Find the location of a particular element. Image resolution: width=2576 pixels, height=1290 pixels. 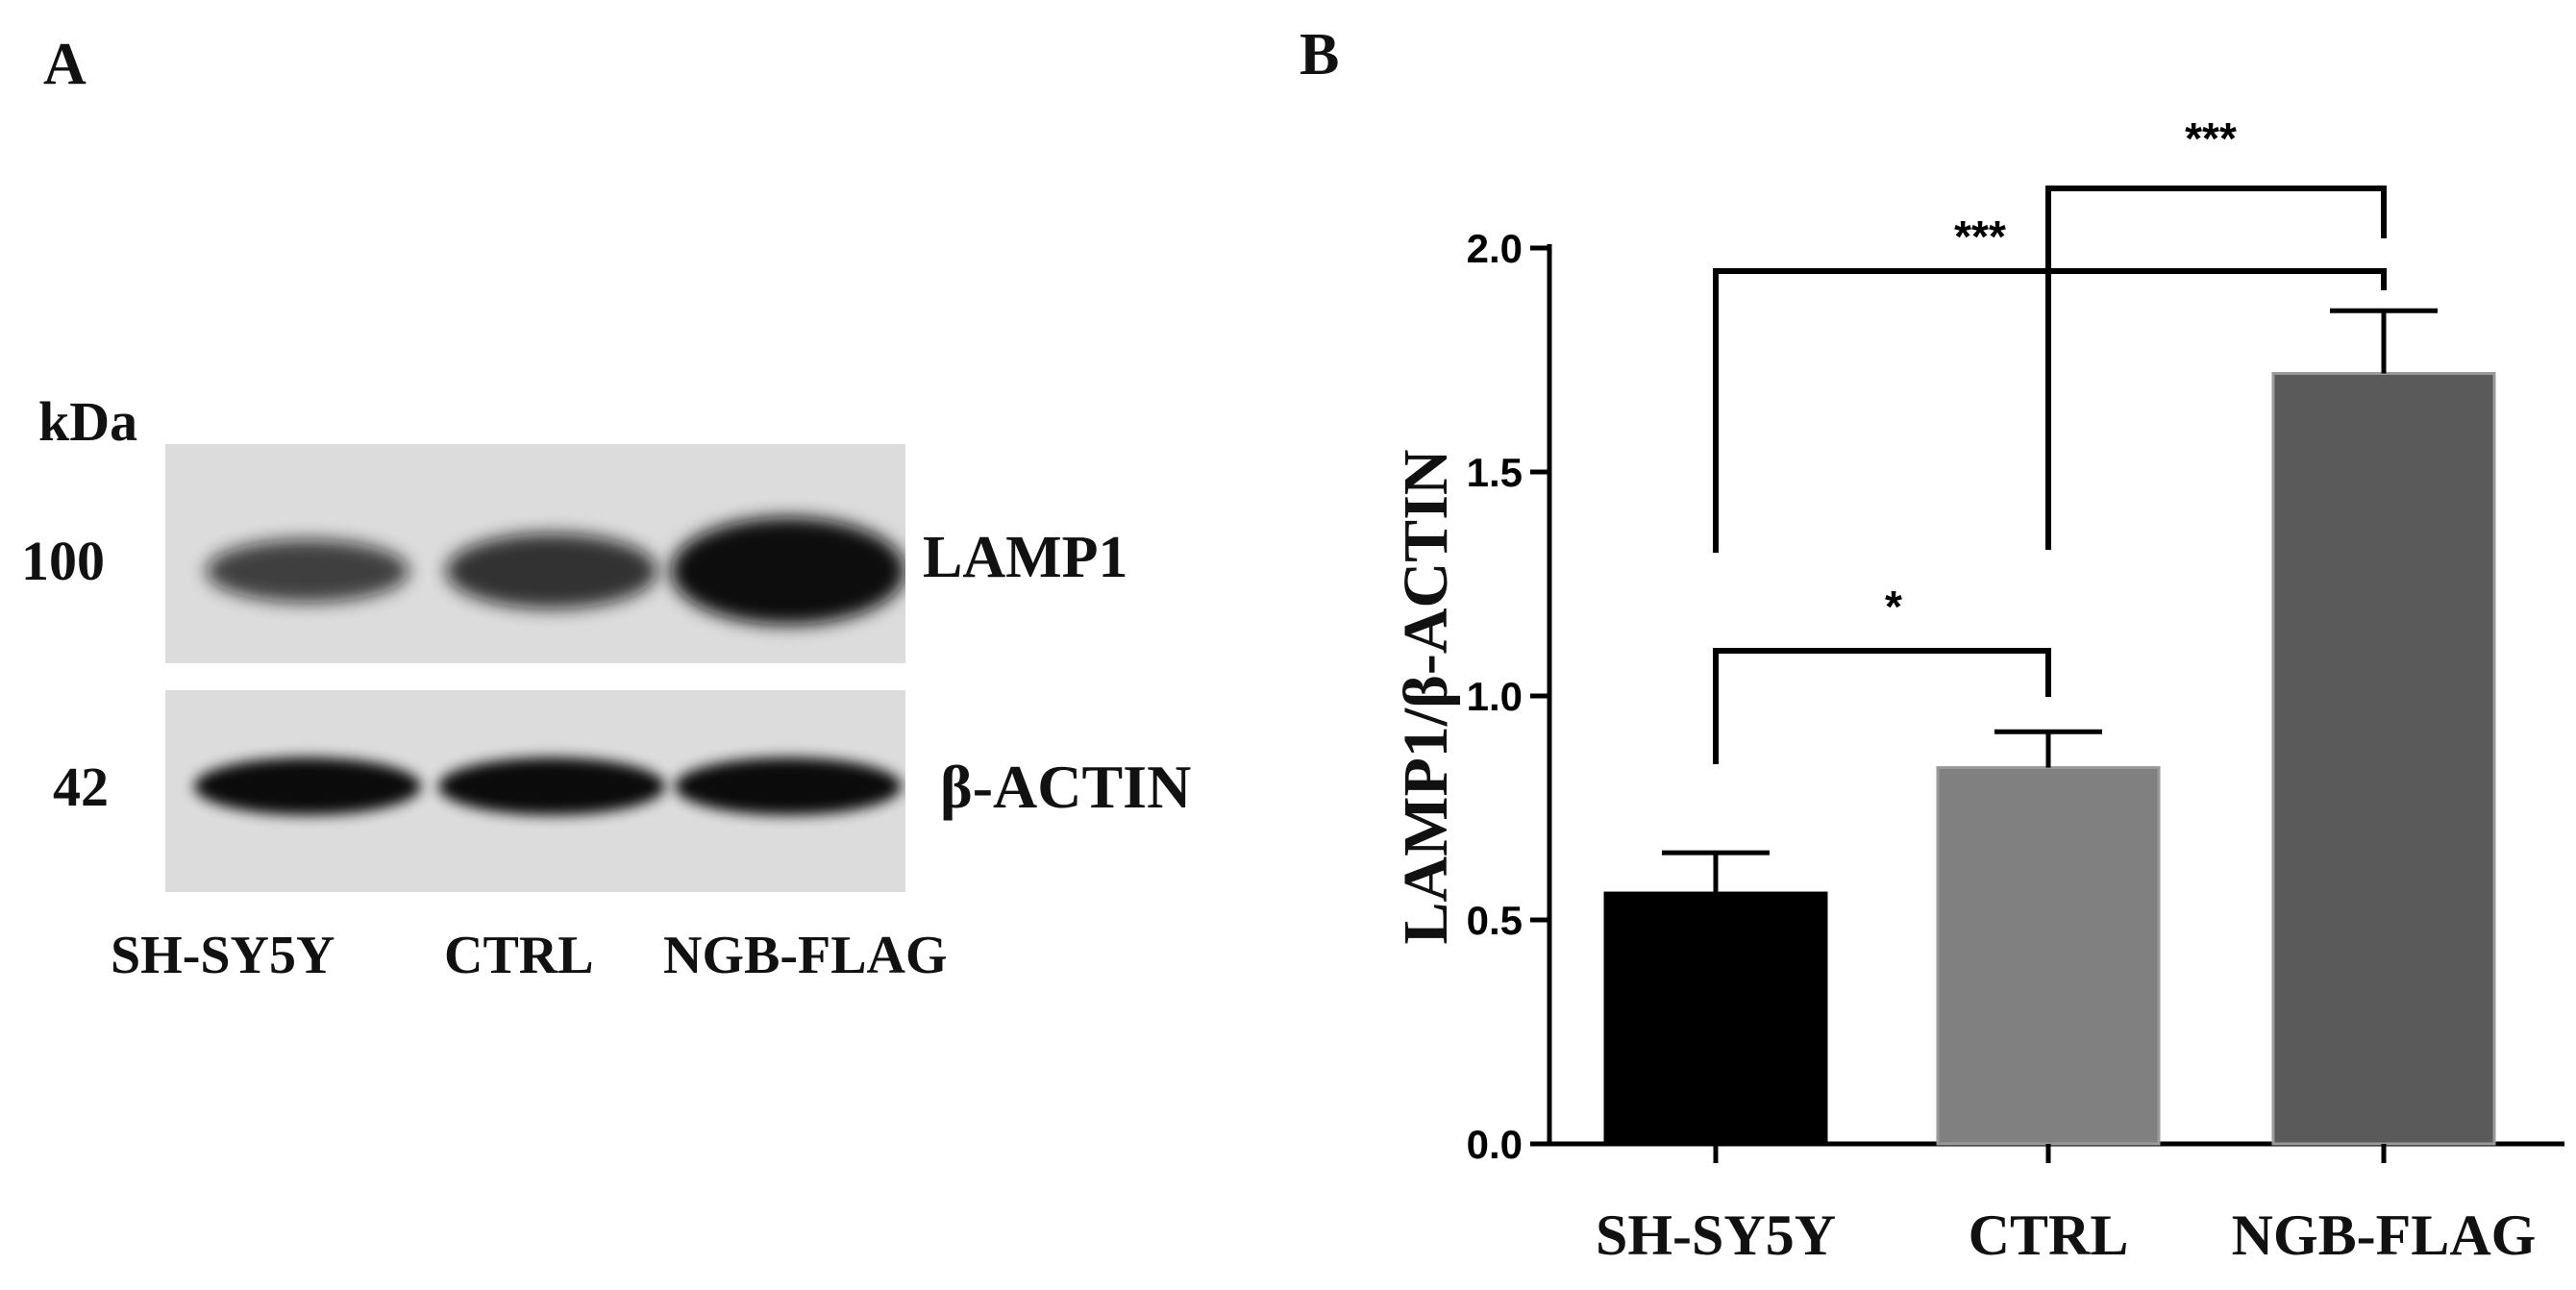

lane-label-sh-sy5y: SH-SY5Y is located at coordinates (223, 955).